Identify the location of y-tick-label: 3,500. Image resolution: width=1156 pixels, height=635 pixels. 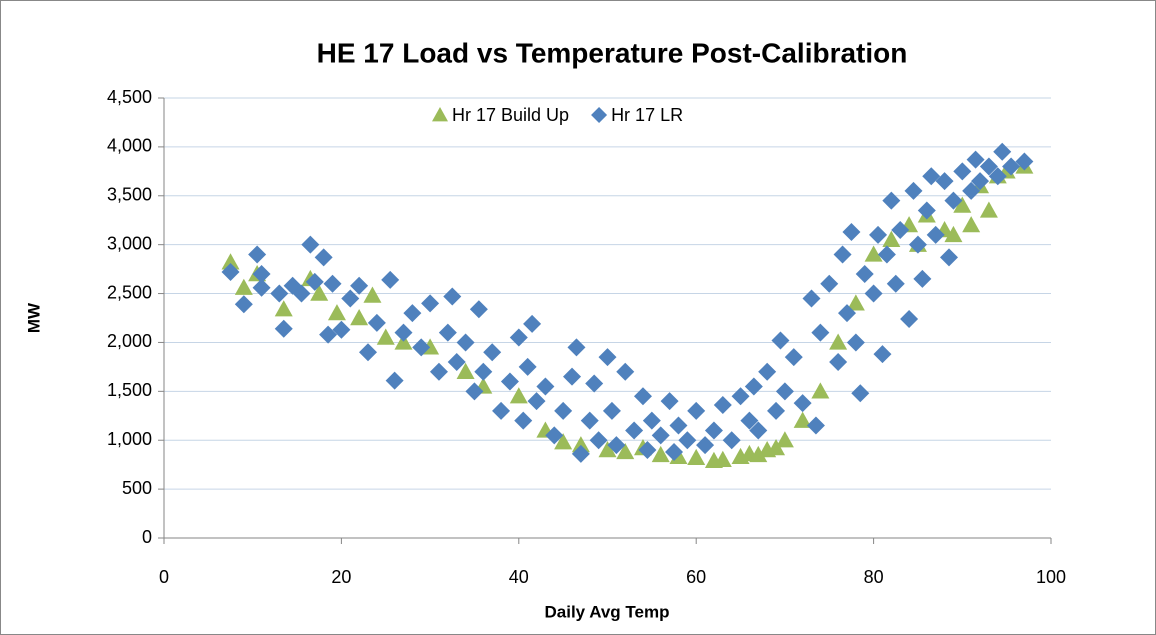
(129, 195).